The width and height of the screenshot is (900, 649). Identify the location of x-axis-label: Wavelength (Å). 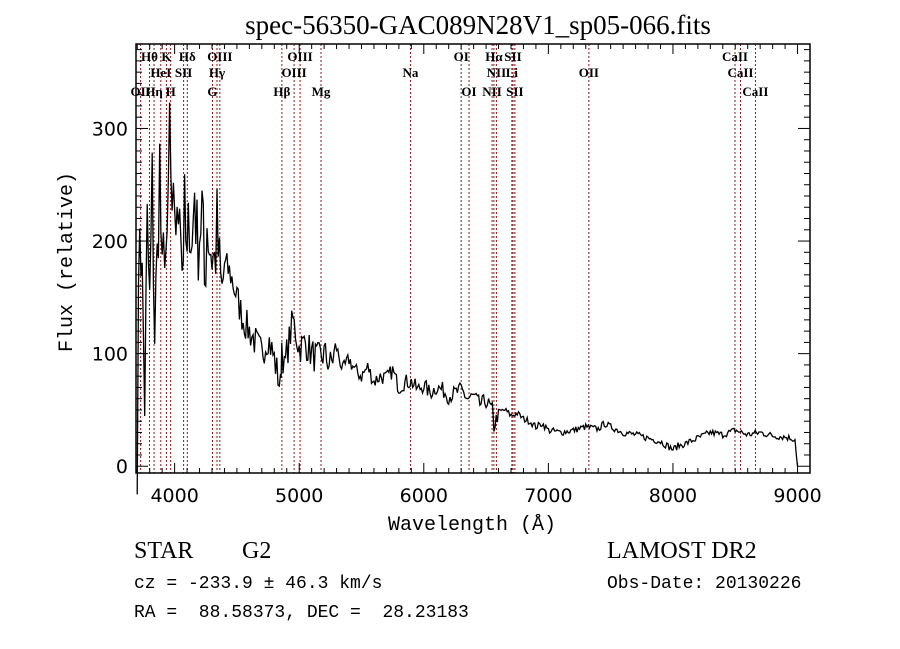
(472, 525).